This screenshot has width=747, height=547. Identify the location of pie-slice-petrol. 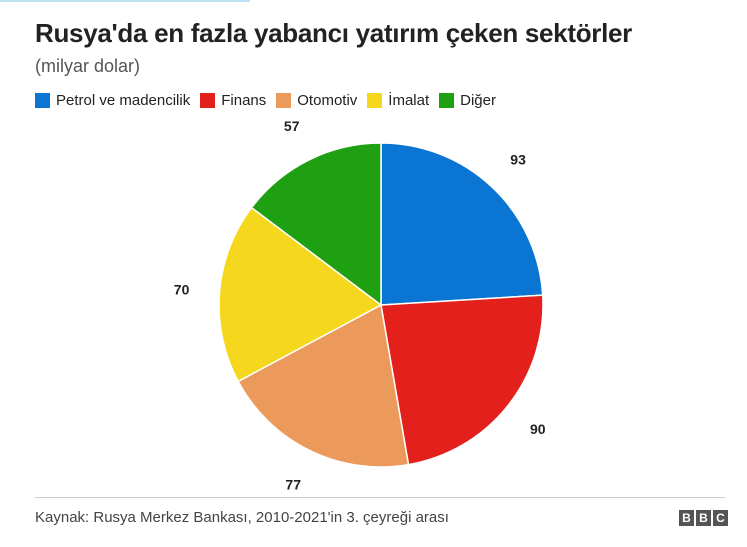
(462, 224).